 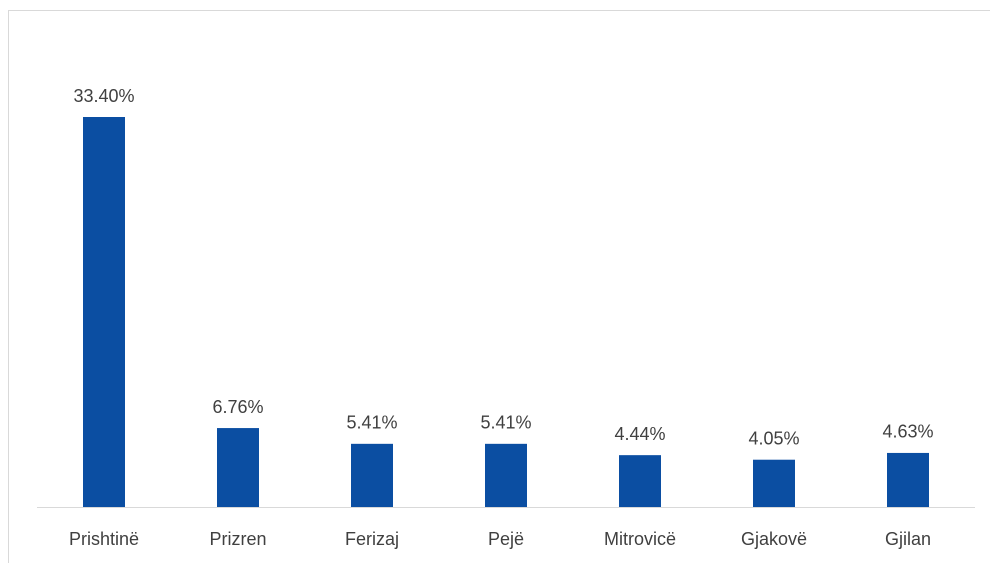 What do you see at coordinates (907, 432) in the screenshot?
I see `data-label: 4.63%` at bounding box center [907, 432].